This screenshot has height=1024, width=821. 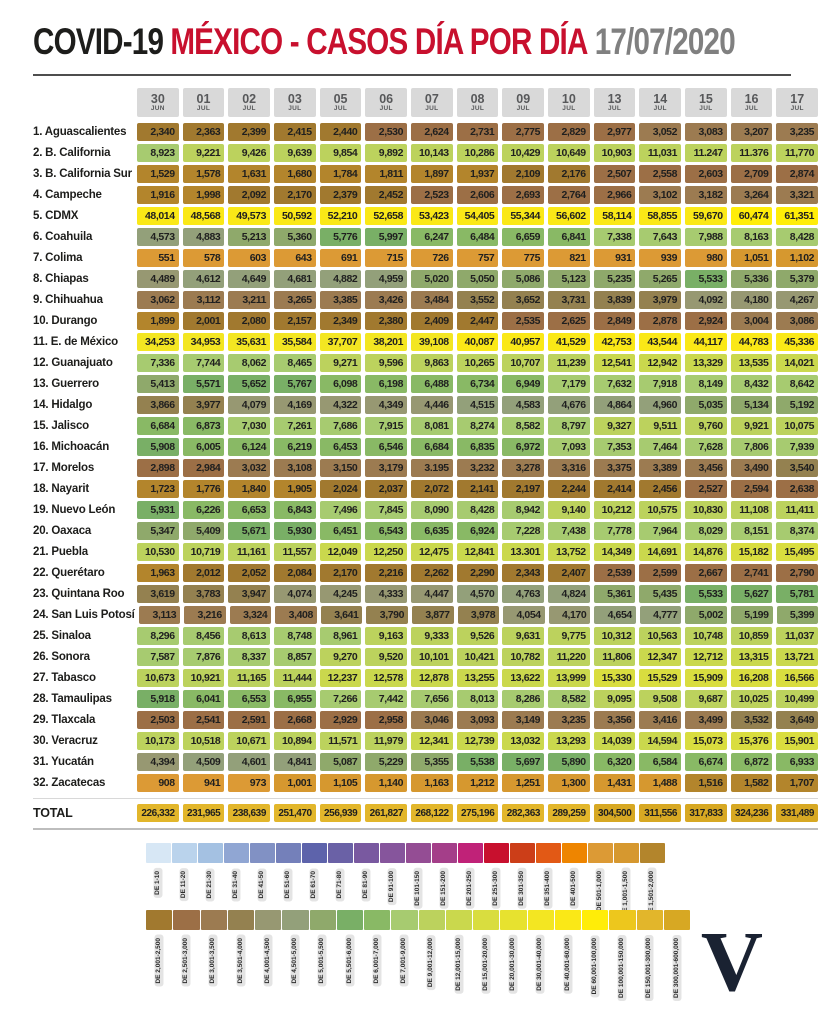 What do you see at coordinates (340, 740) in the screenshot?
I see `cases-cell: 11,571` at bounding box center [340, 740].